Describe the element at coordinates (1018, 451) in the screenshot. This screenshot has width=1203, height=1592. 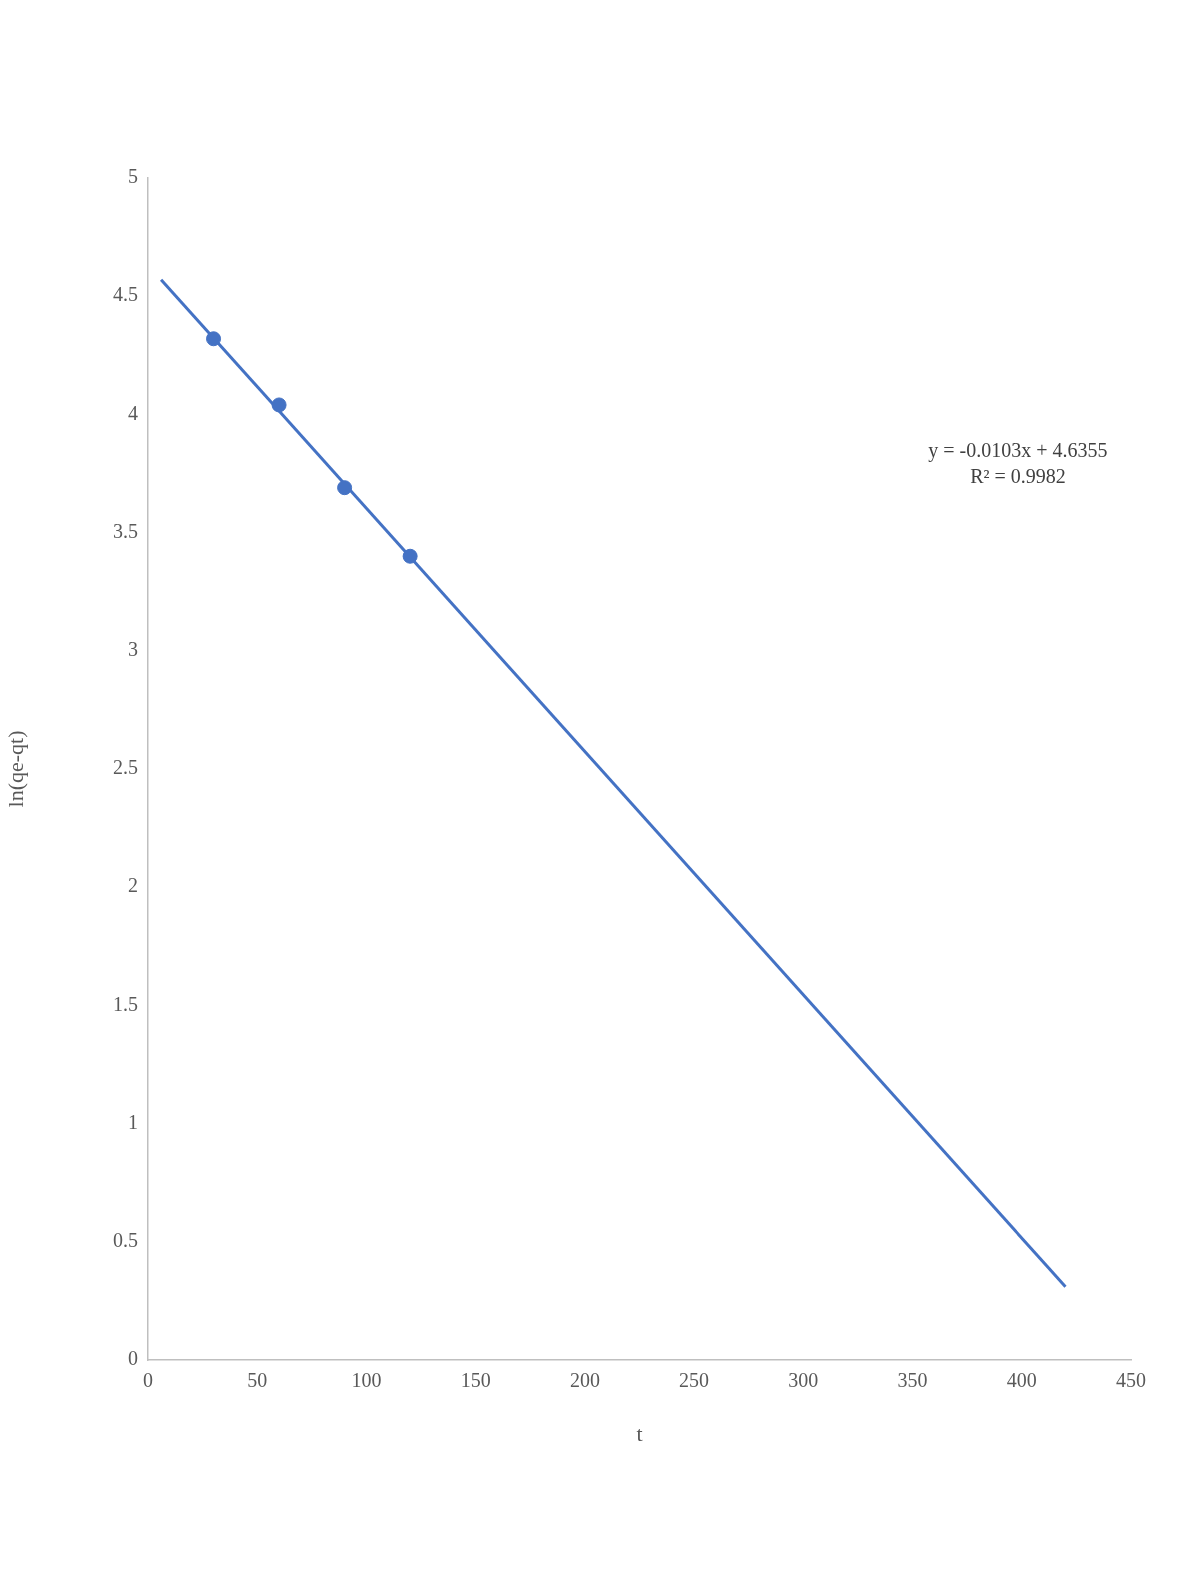
I see `annotation: y = -0.0103x + 4.6355` at that location.